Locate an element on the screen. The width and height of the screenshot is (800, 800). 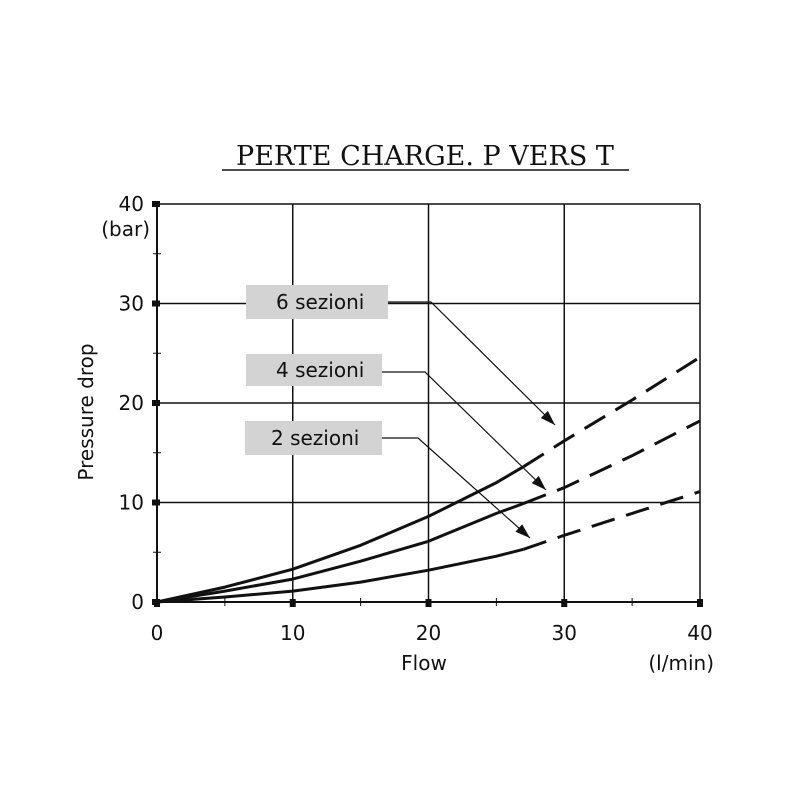
y-tick-label-20: 20 is located at coordinates (131, 403).